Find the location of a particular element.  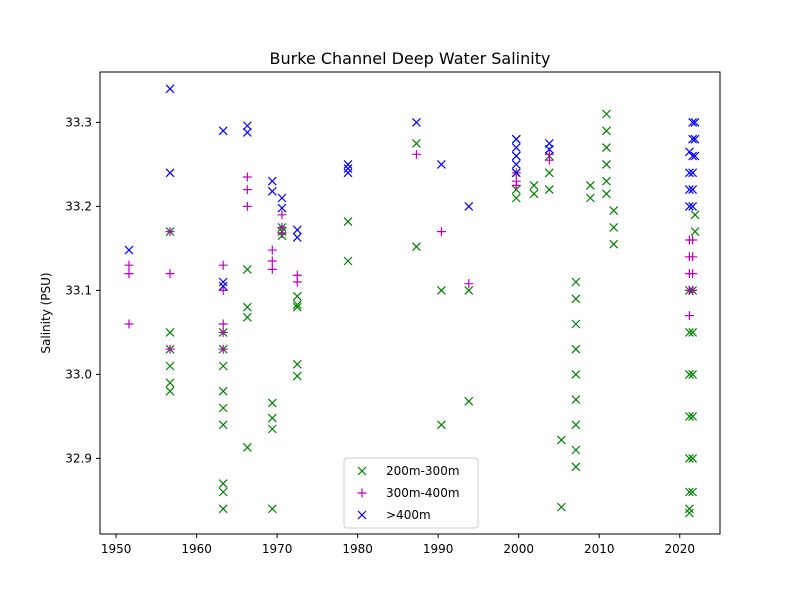

x-tick-label: 2000 is located at coordinates (518, 549).